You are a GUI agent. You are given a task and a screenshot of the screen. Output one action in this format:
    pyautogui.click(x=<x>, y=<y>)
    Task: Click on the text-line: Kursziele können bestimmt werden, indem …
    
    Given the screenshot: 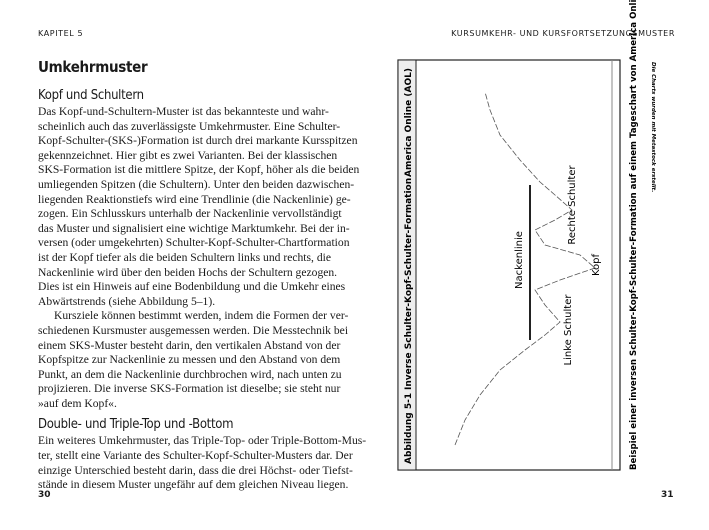 What is the action you would take?
    pyautogui.click(x=201, y=316)
    